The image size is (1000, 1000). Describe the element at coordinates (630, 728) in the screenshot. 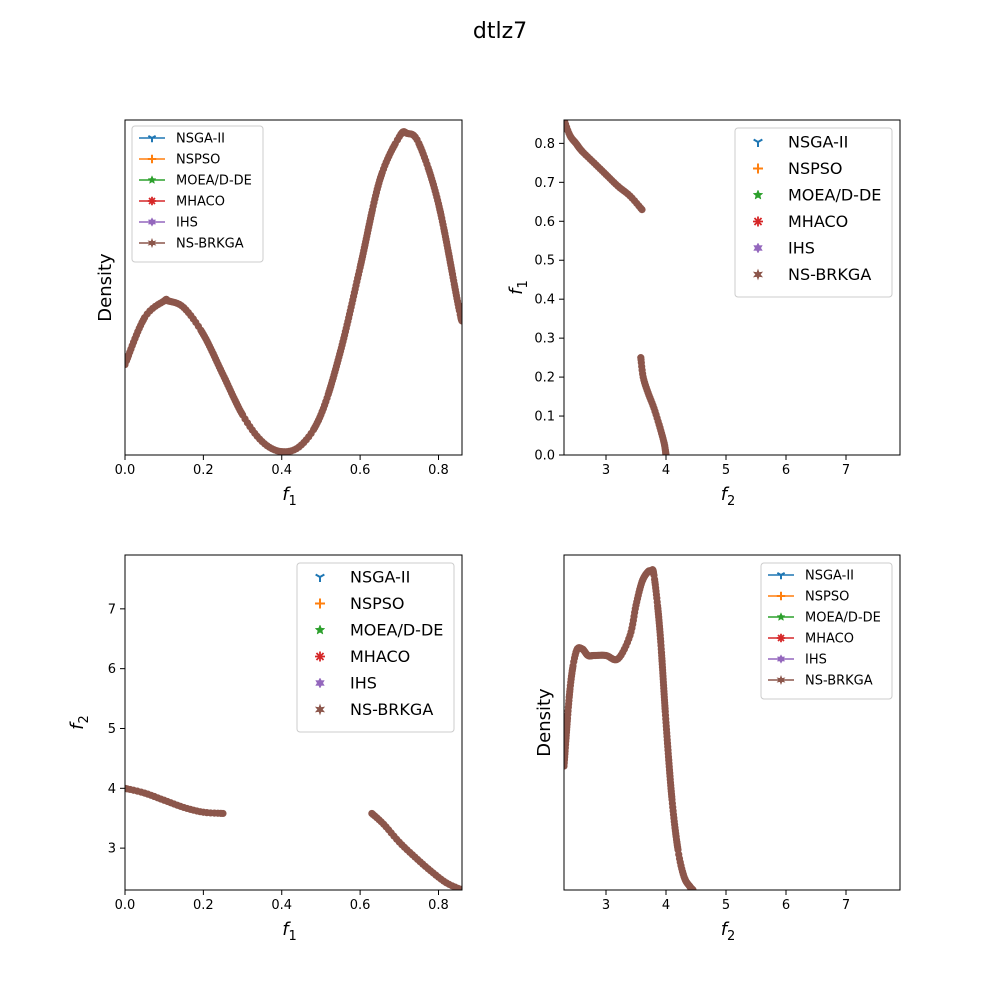

I see `plot-area-density-f2` at that location.